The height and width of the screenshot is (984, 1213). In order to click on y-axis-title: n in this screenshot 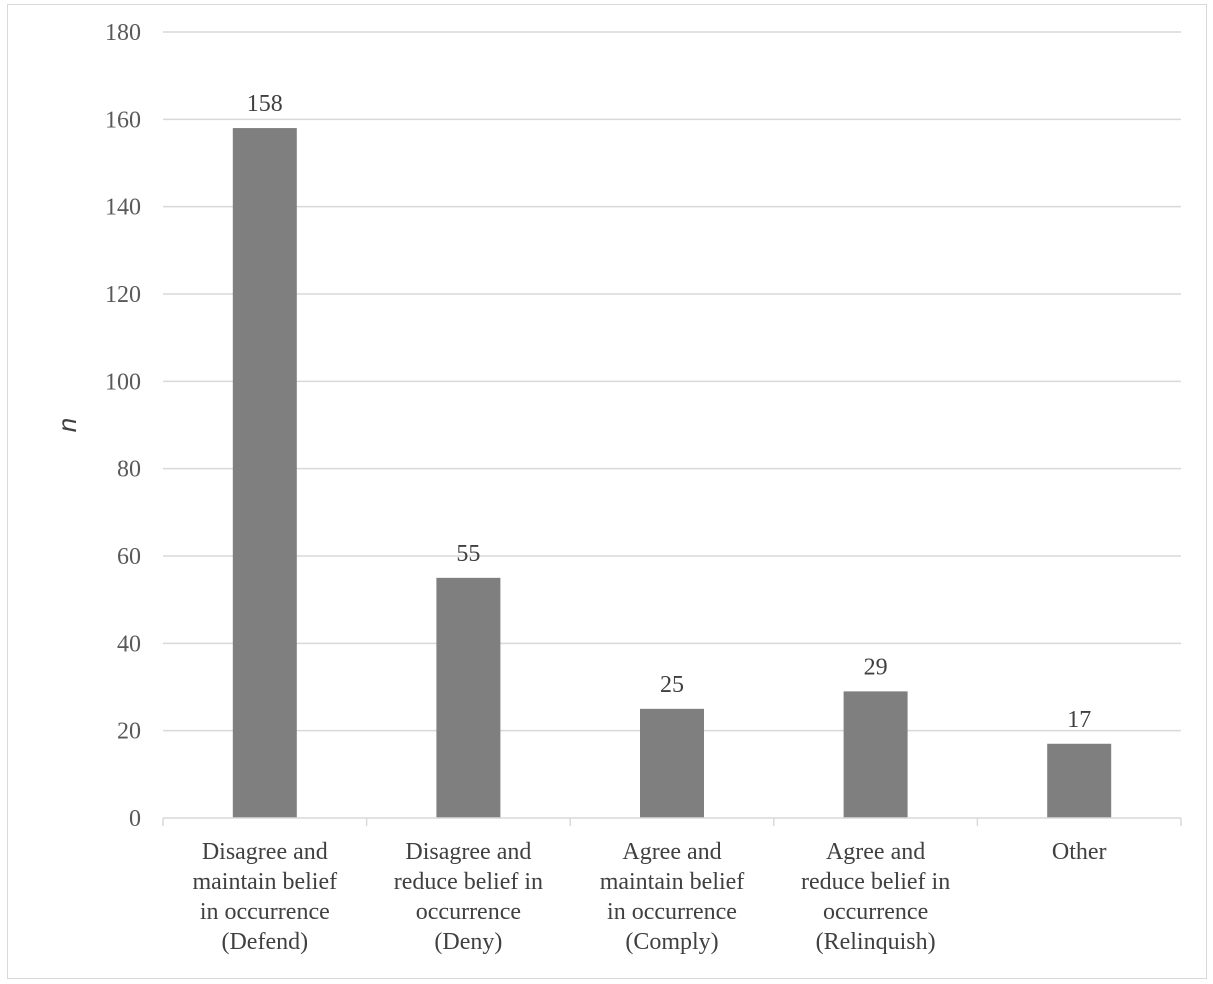, I will do `click(67, 425)`.